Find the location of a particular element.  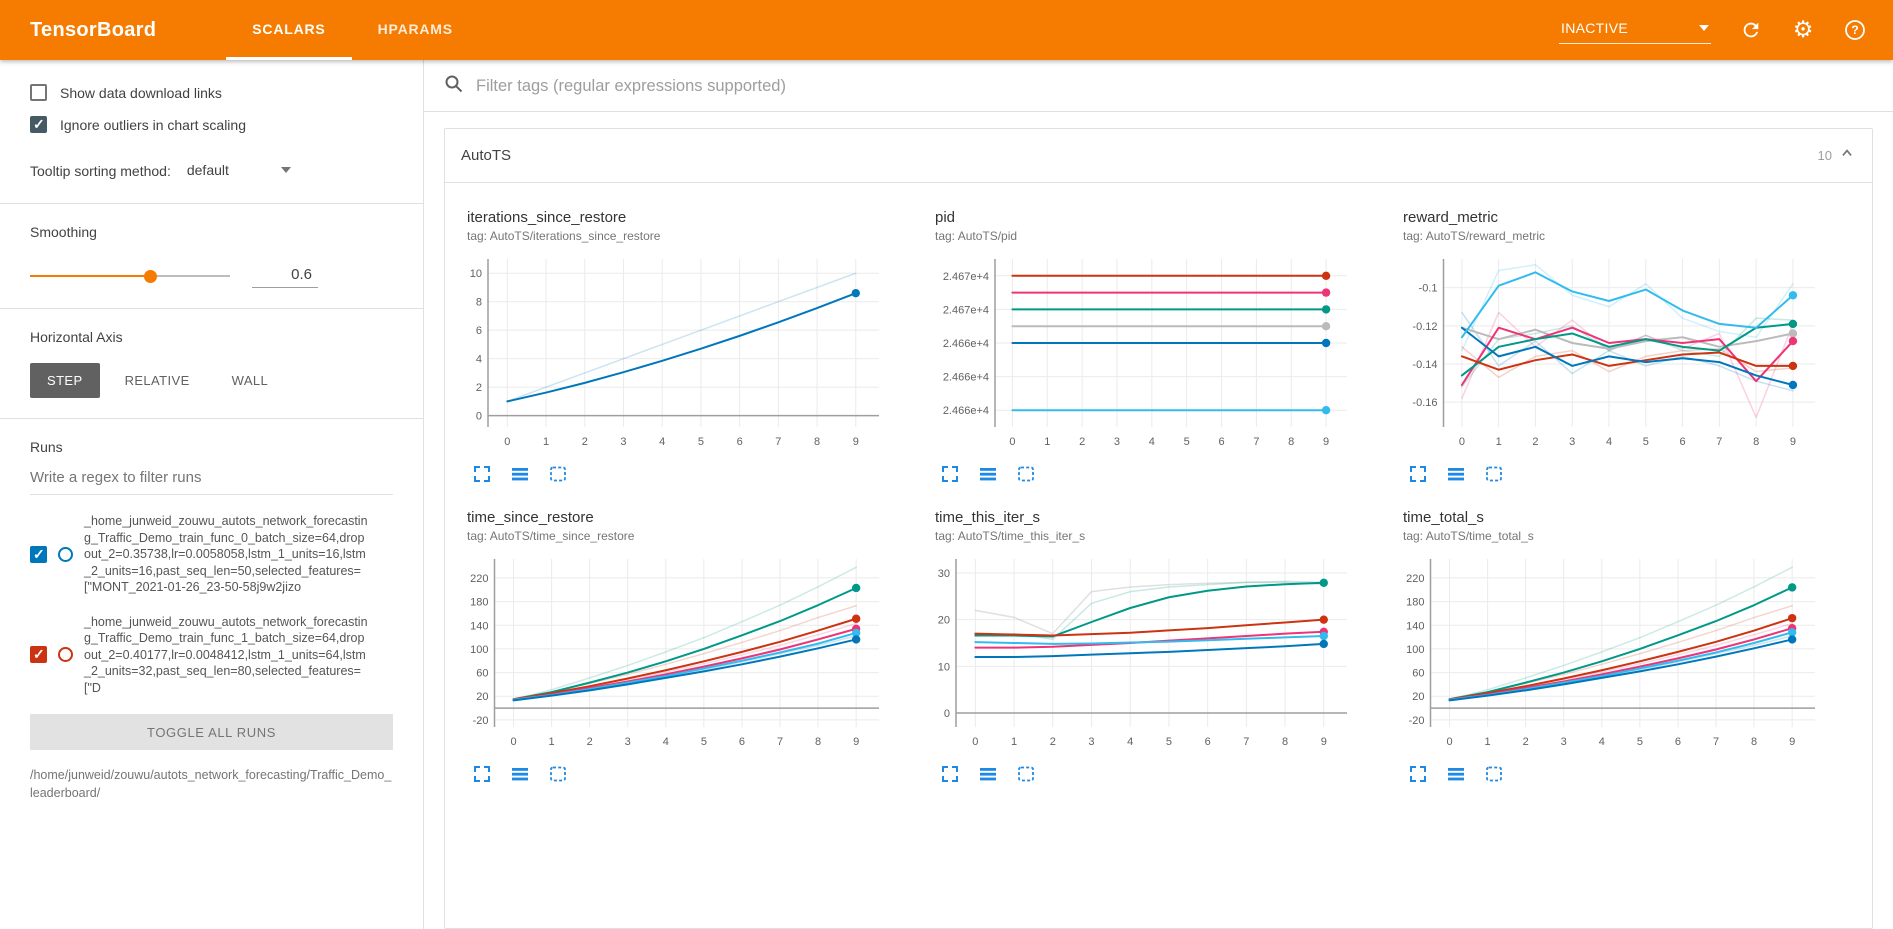

tab-hparams: HPARAMS is located at coordinates (415, 28).